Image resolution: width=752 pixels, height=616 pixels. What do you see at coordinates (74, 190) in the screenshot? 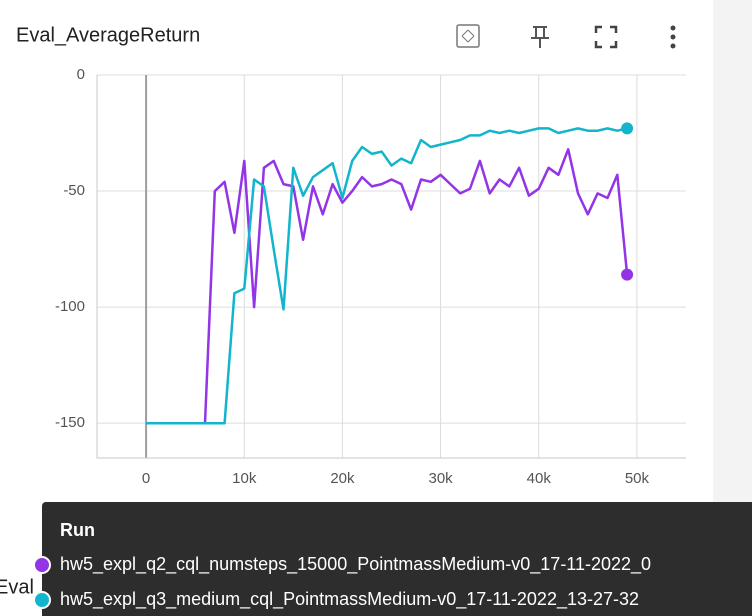
I see `y-tick-label: -50` at bounding box center [74, 190].